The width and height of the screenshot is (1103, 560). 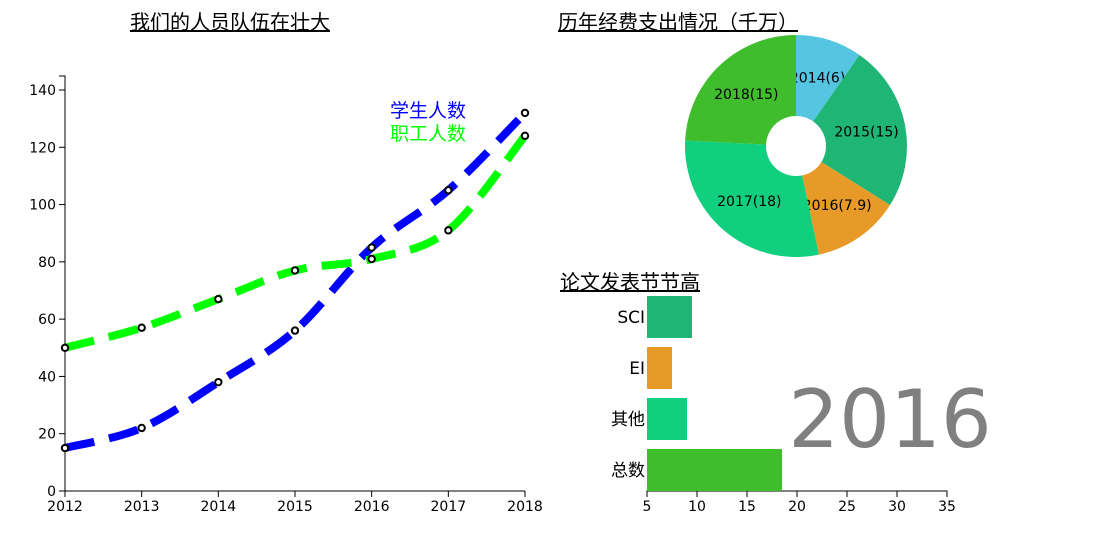 I want to click on x-tick-label: 25, so click(x=847, y=507).